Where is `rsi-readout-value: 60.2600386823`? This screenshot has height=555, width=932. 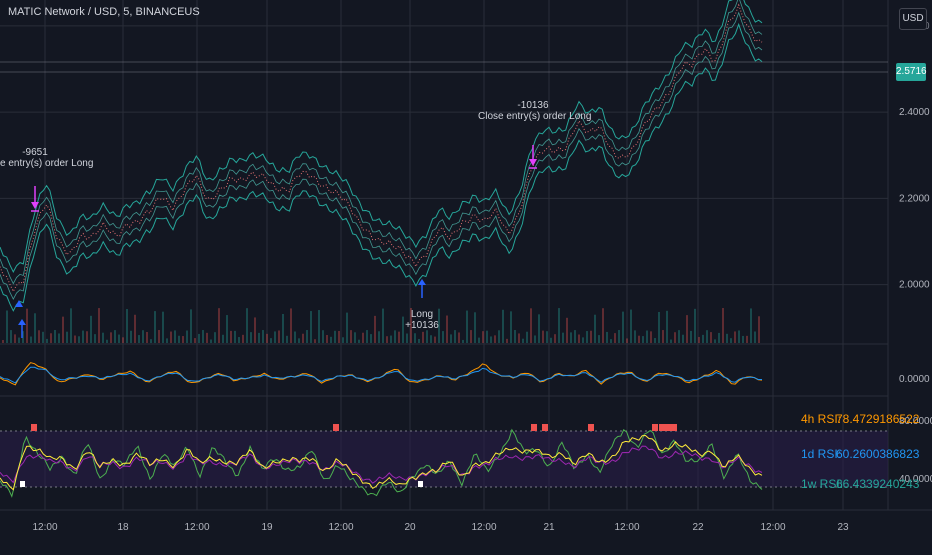
rsi-readout-value: 60.2600386823 is located at coordinates (878, 454).